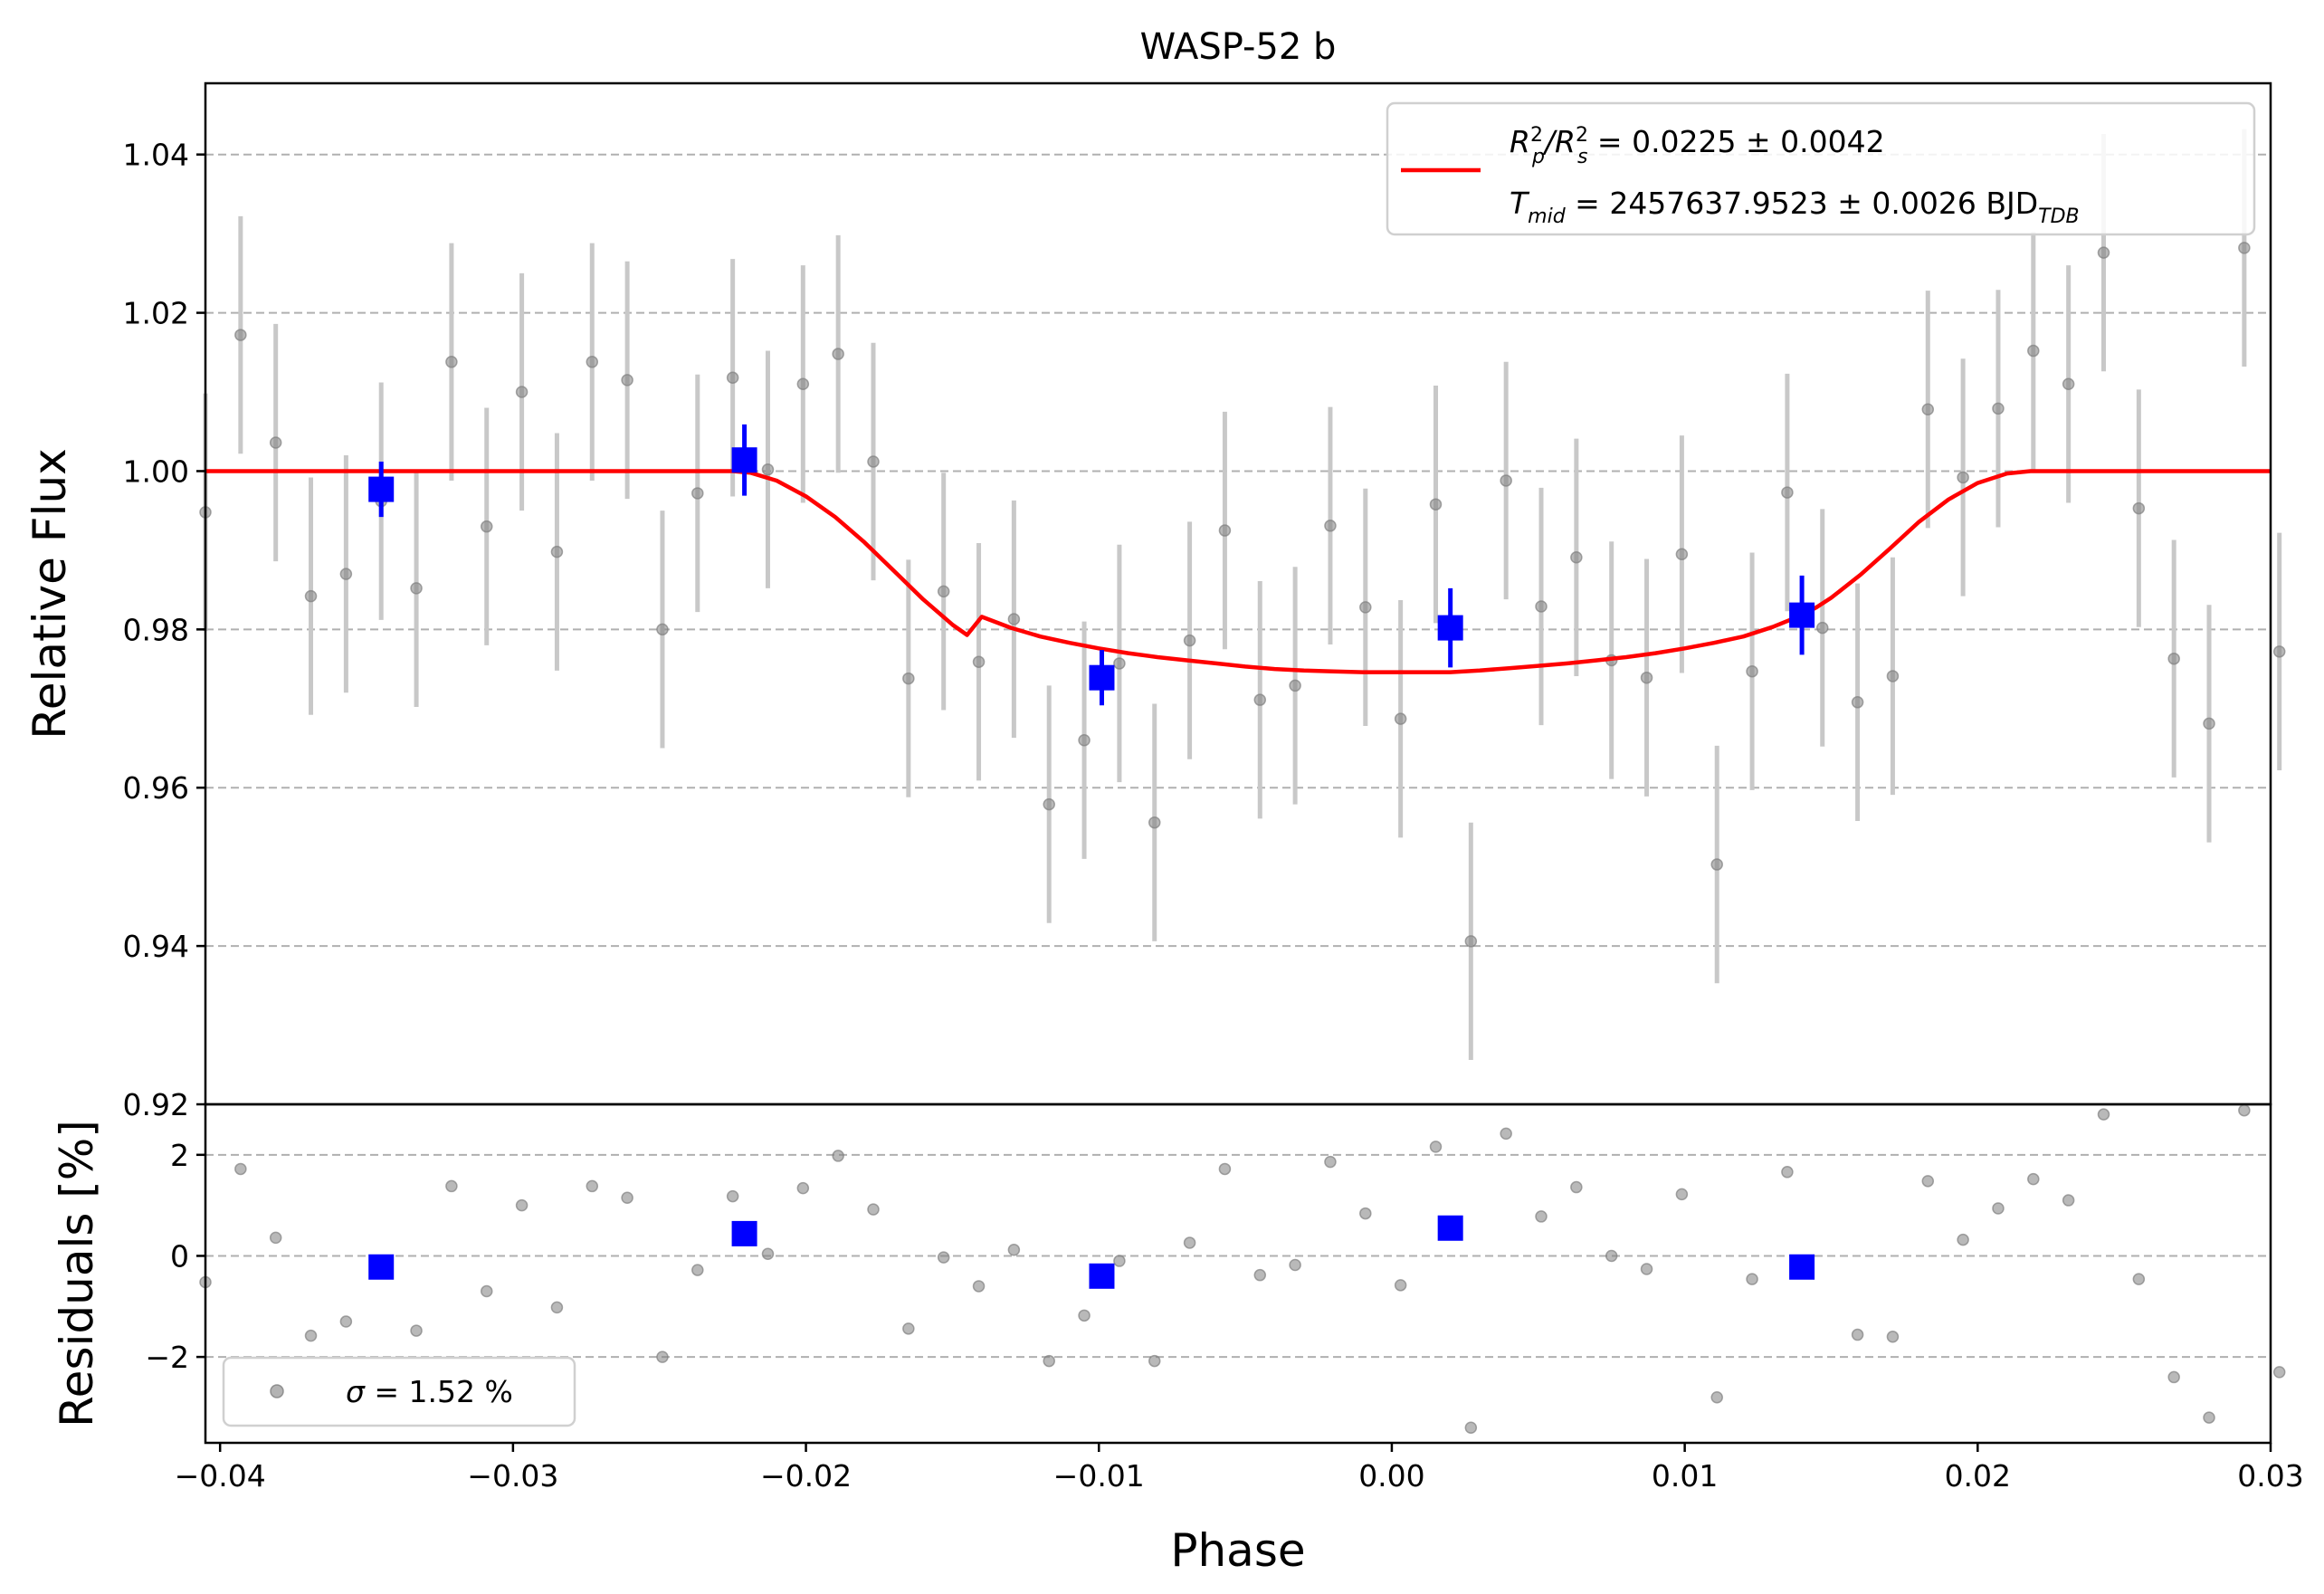 Image resolution: width=2324 pixels, height=1594 pixels. I want to click on flux-y-tick-label: 0.92, so click(156, 1105).